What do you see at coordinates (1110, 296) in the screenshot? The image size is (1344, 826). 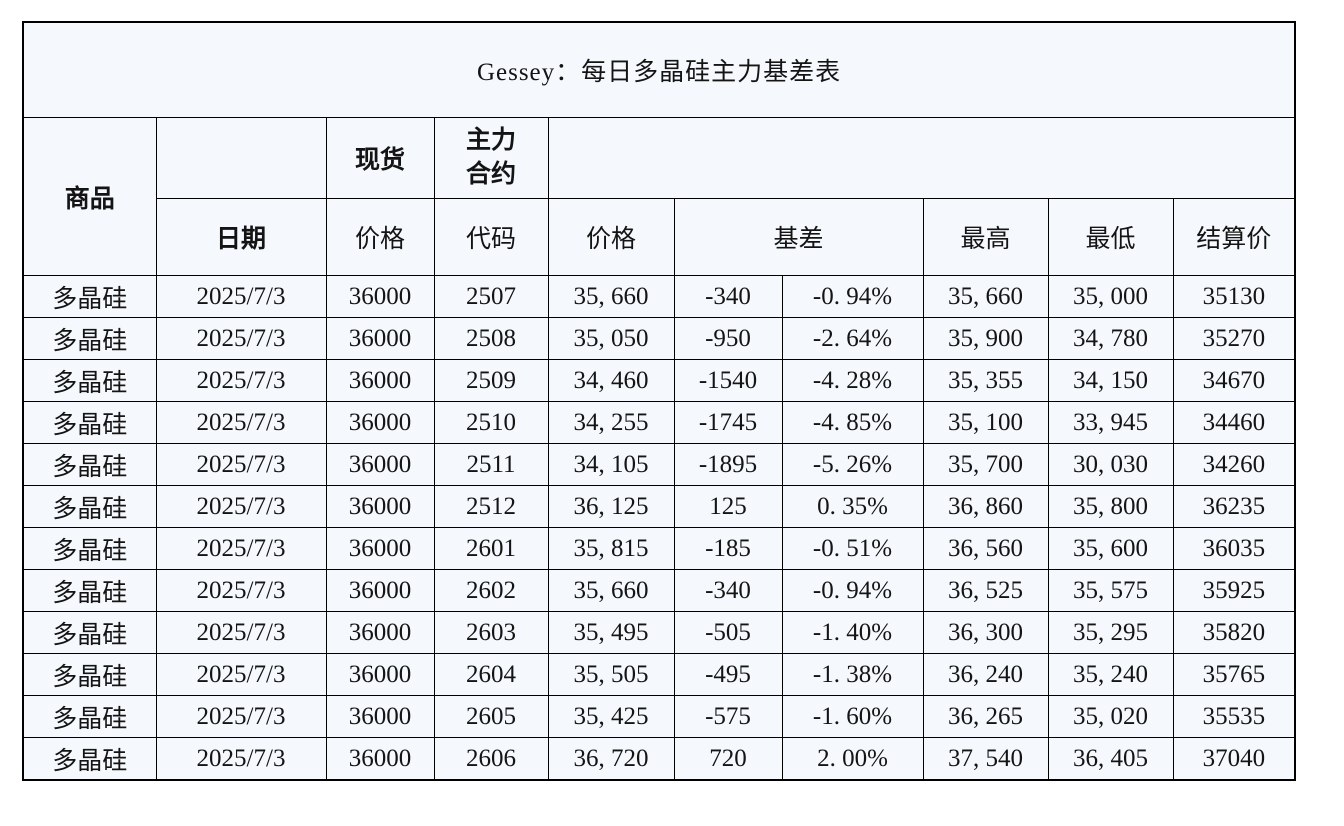 I see `cell-low: 35, 000` at bounding box center [1110, 296].